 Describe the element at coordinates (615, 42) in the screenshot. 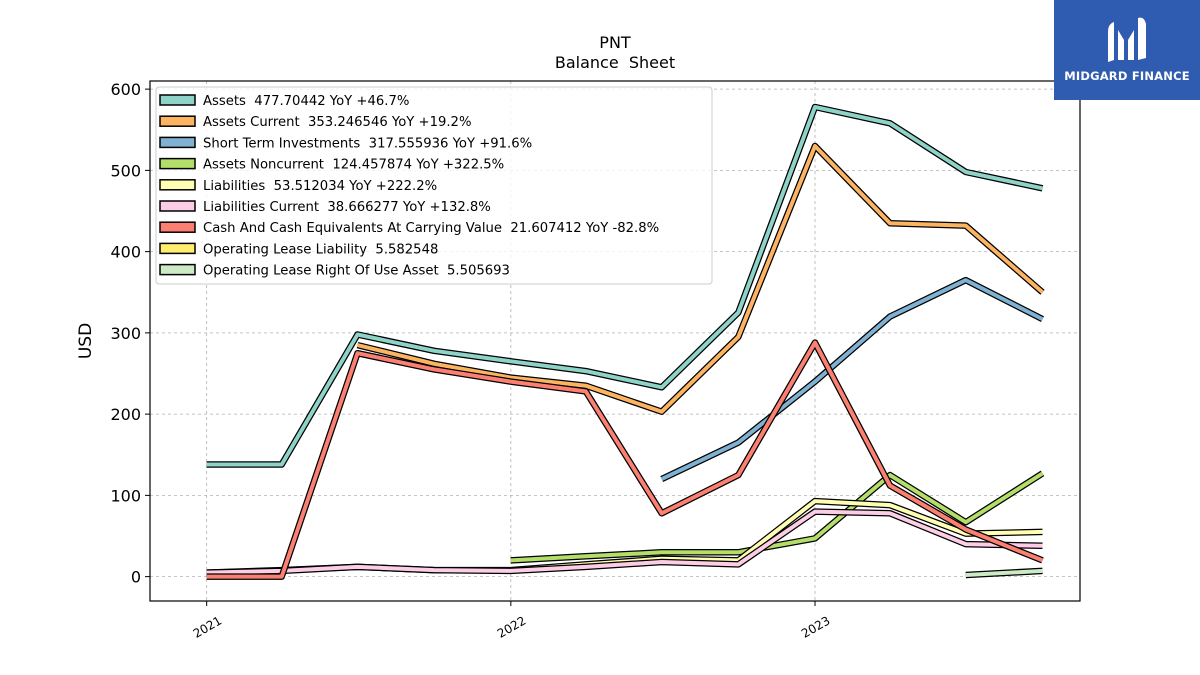

I see `chart-title: PNT` at that location.